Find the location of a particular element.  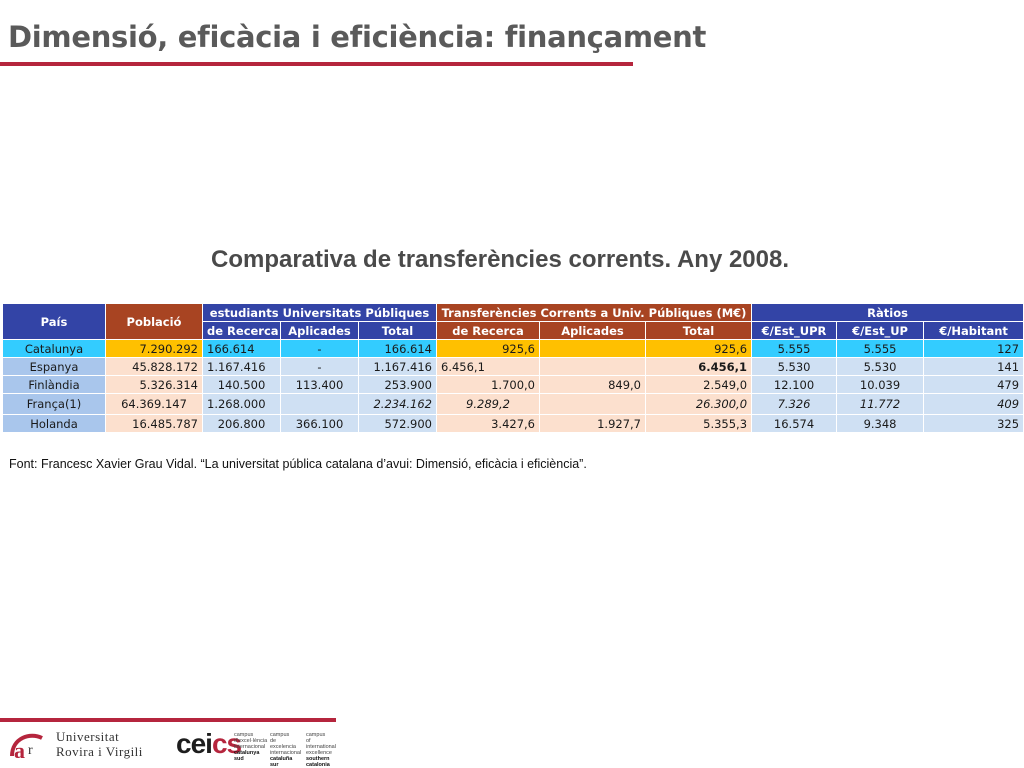

cell-ratio-up: 5.530 is located at coordinates (880, 366).